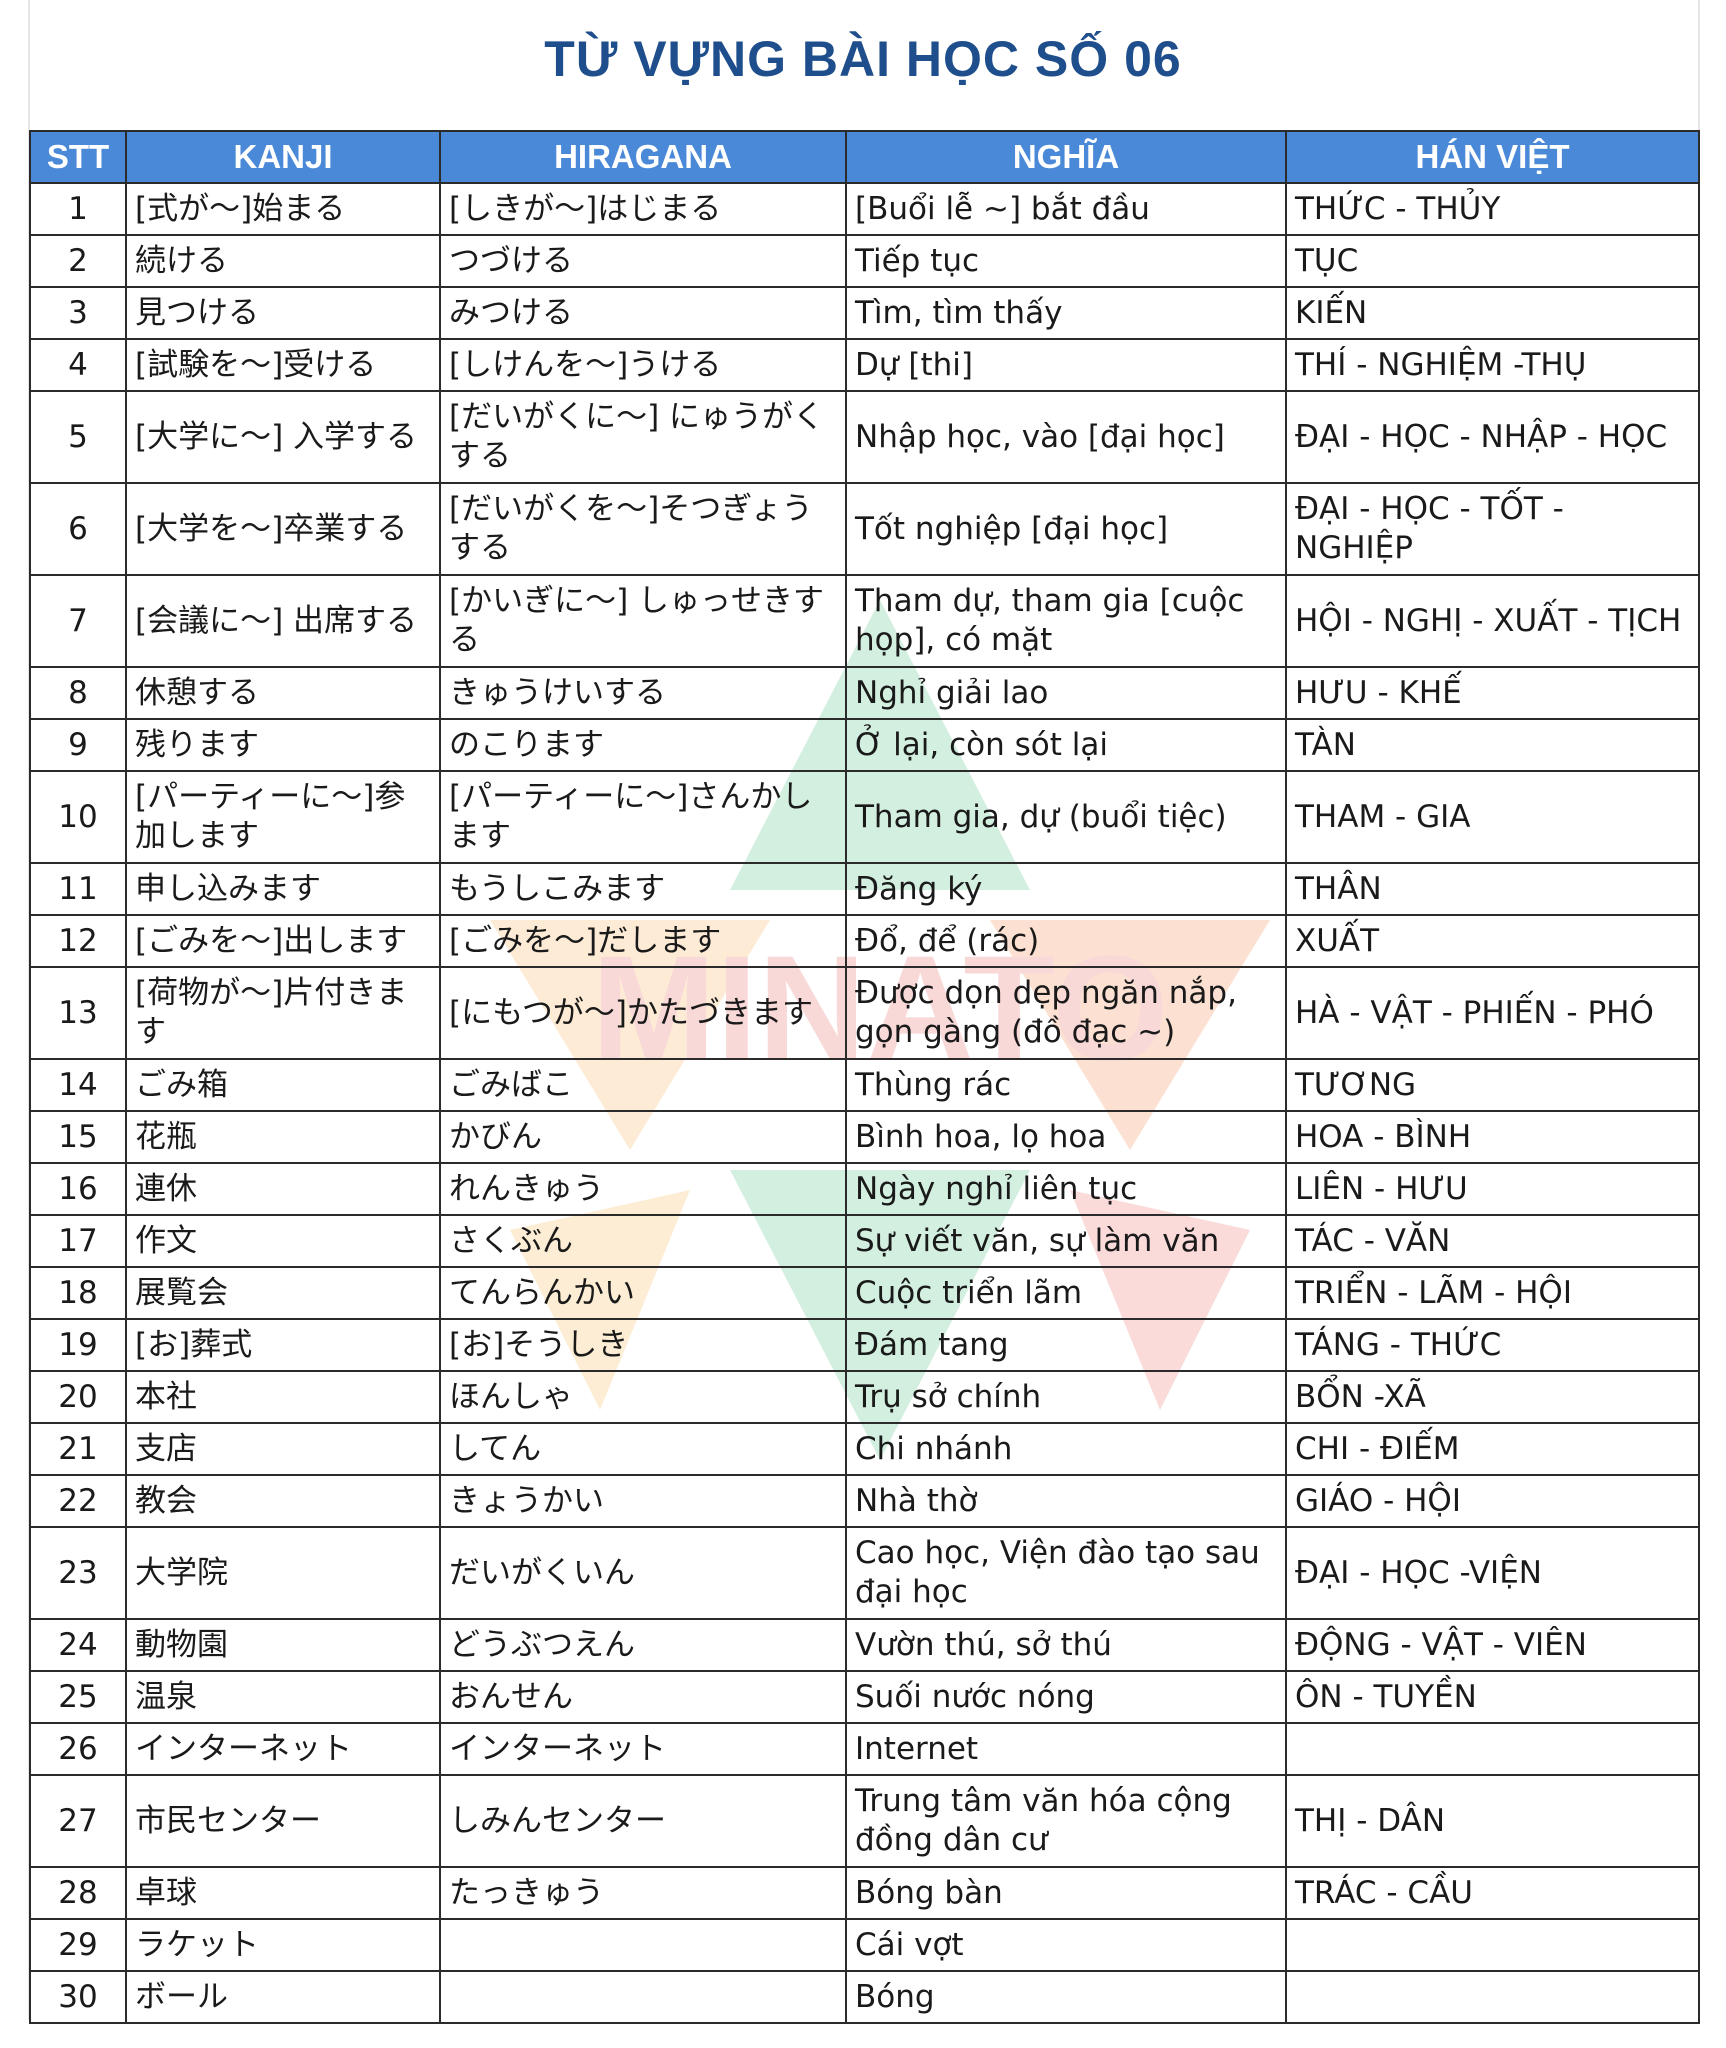 This screenshot has height=2048, width=1726. What do you see at coordinates (864, 1189) in the screenshot?
I see `table-row: 16 連休 れんきゅう Ngày nghỉ liên tục LIÊN - HƯU` at bounding box center [864, 1189].